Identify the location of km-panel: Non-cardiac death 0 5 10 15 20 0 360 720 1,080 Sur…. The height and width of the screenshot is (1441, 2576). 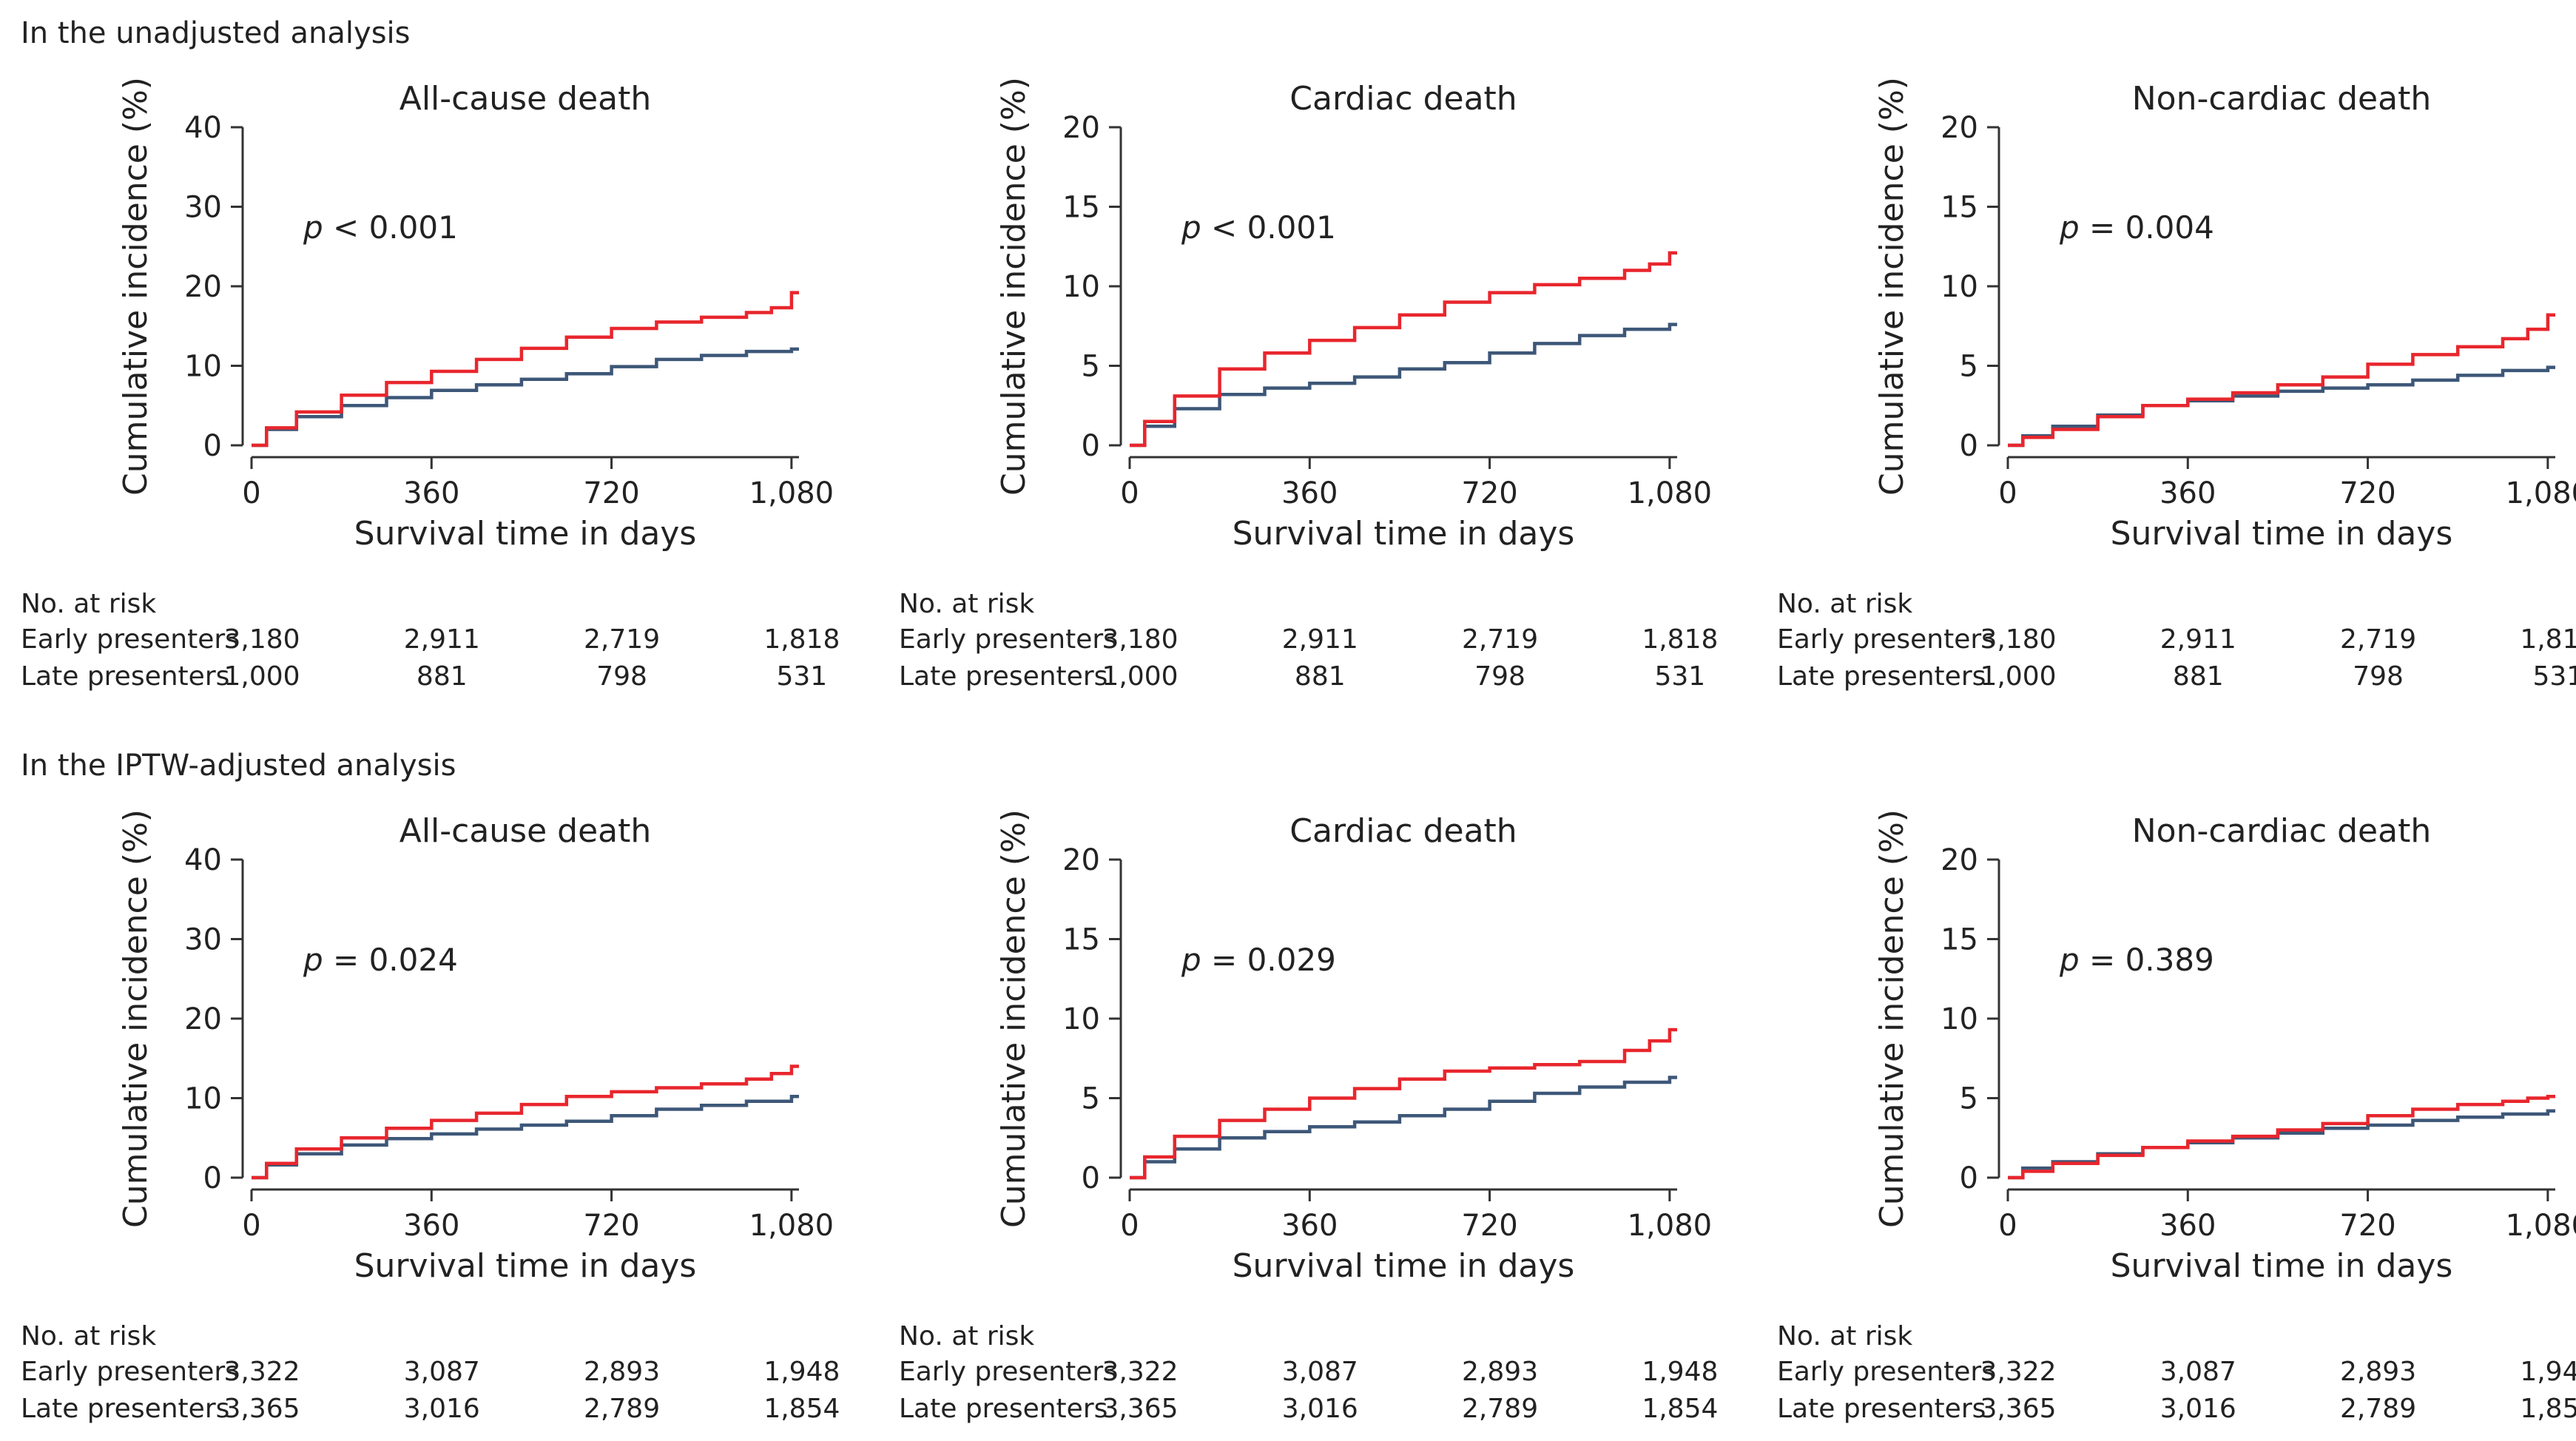
(2176, 384).